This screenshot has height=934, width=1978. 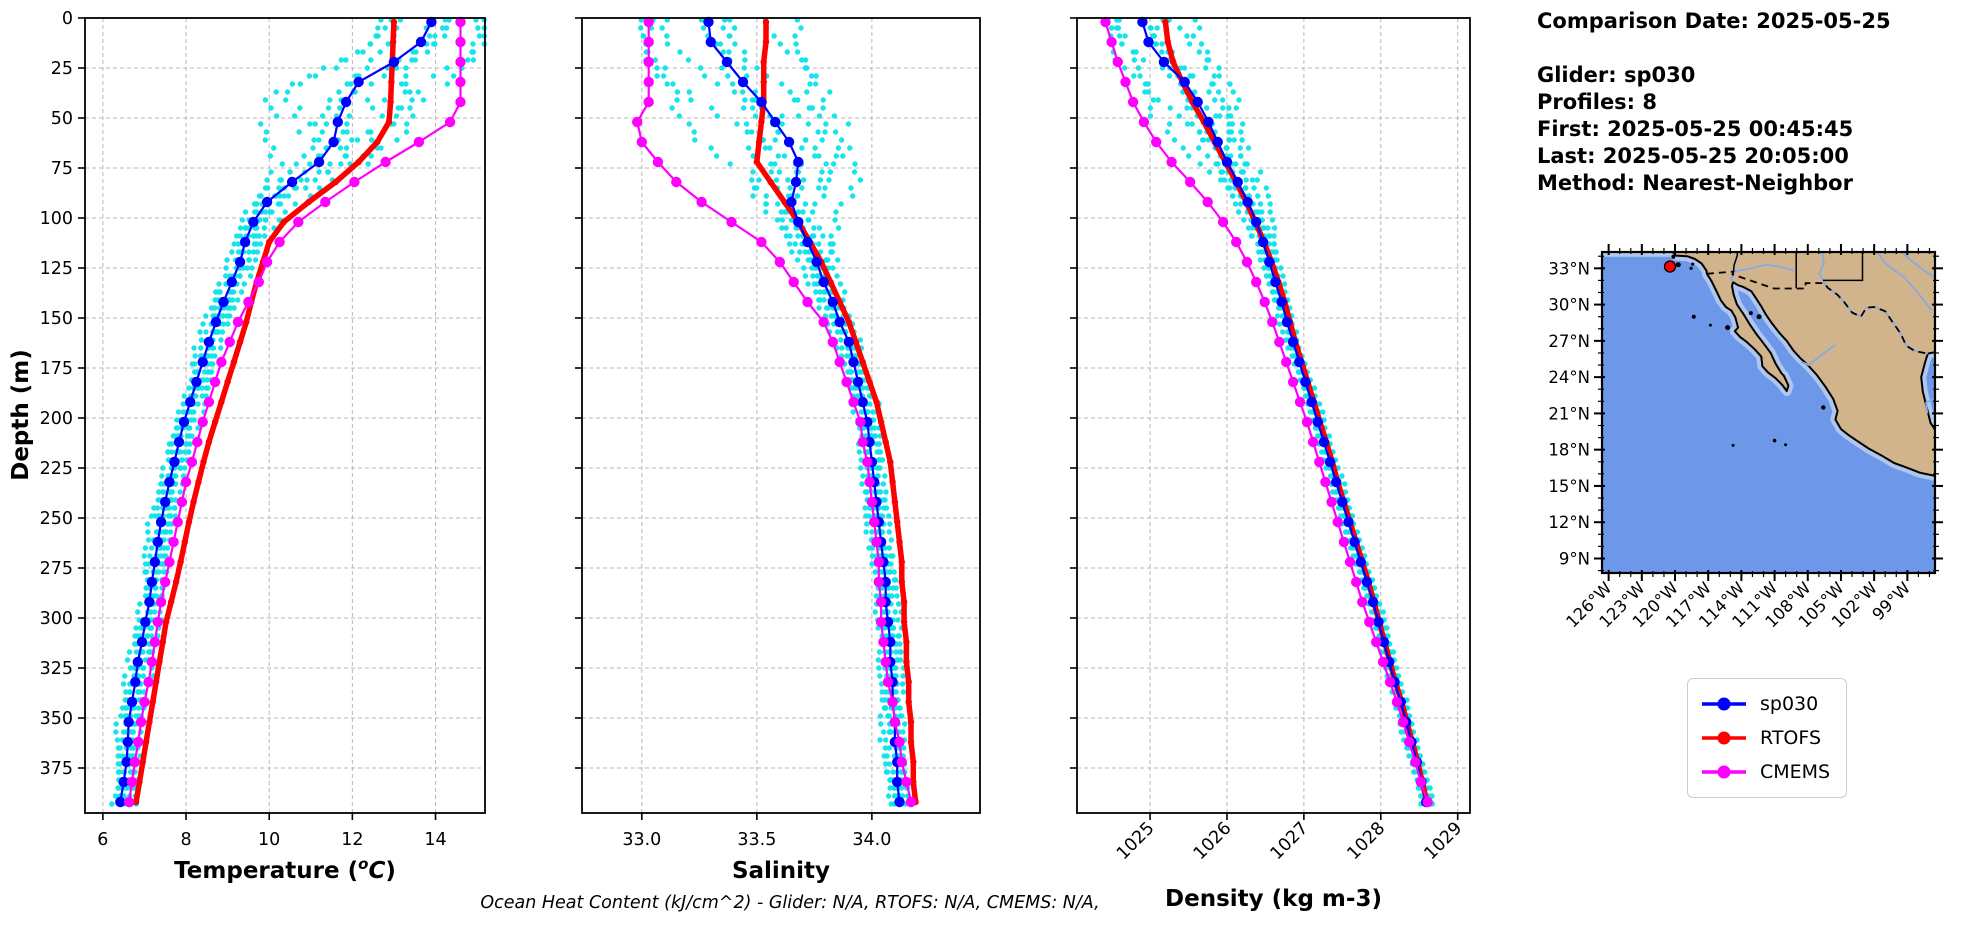 I want to click on lat-tick-label: 33°N, so click(x=1569, y=268).